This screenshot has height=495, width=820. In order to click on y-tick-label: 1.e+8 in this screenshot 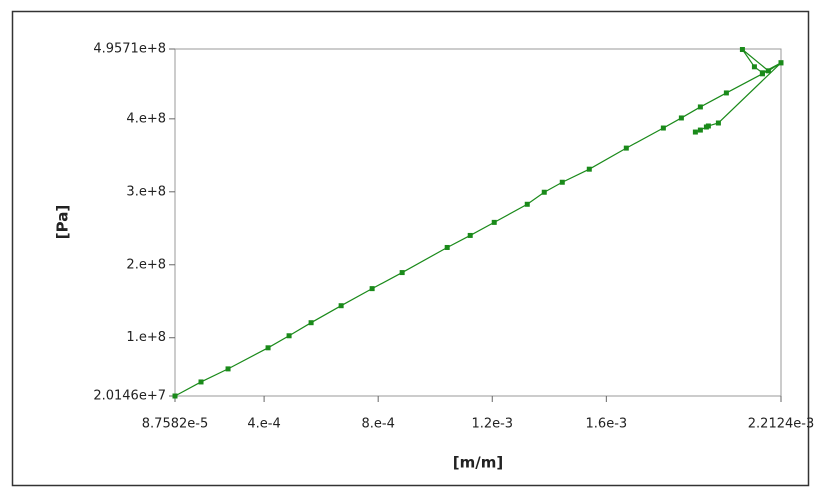, I will do `click(146, 337)`.